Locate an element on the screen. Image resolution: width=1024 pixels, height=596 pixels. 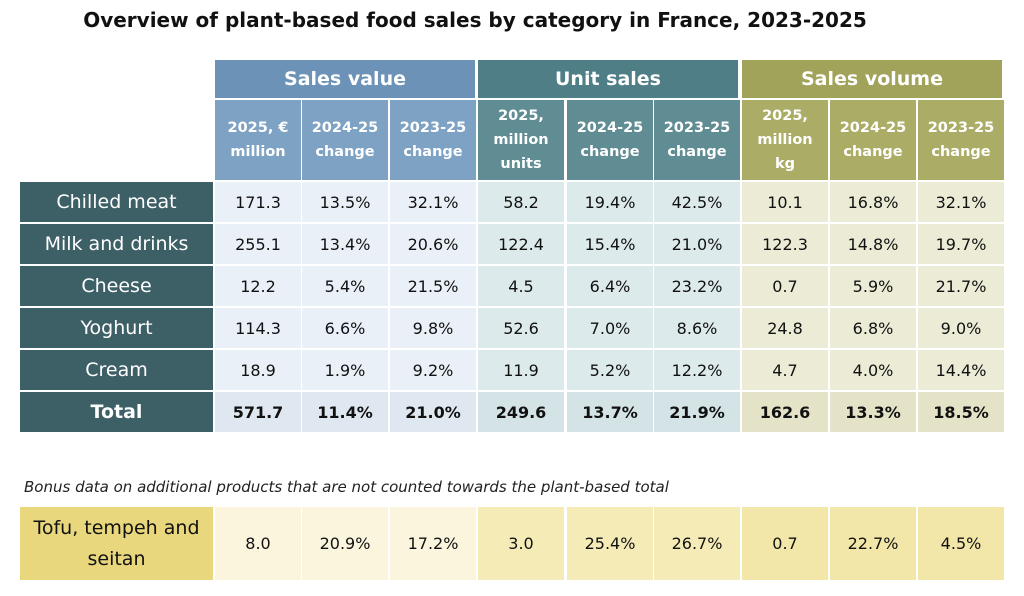
table-cell: 5.9% is located at coordinates (873, 286).